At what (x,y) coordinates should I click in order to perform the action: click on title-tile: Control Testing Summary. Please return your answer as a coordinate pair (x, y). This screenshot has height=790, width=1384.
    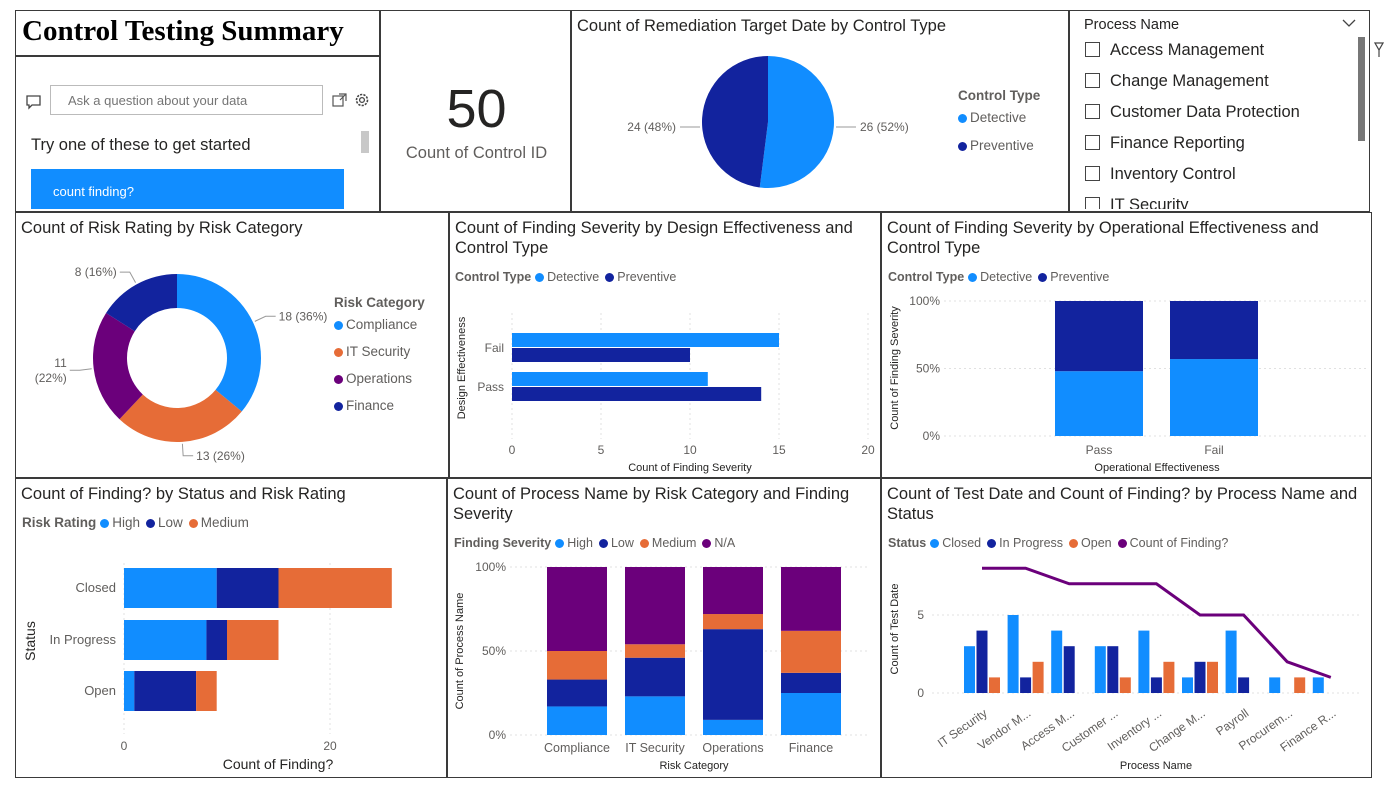
    Looking at the image, I should click on (197, 33).